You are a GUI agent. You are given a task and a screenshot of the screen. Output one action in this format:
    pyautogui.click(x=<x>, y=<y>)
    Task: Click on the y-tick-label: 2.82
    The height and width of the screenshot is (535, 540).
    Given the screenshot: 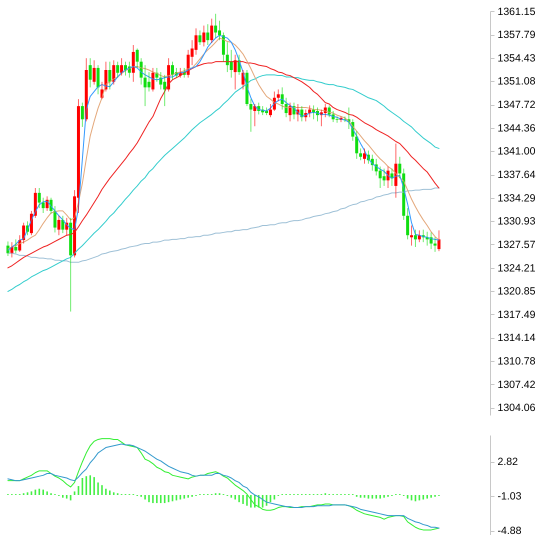 What is the action you would take?
    pyautogui.click(x=508, y=462)
    